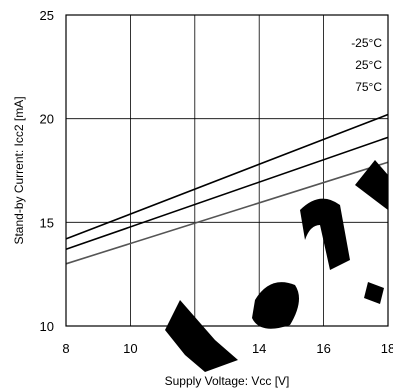 This screenshot has width=393, height=392. What do you see at coordinates (47, 326) in the screenshot?
I see `y-tick-label: 10` at bounding box center [47, 326].